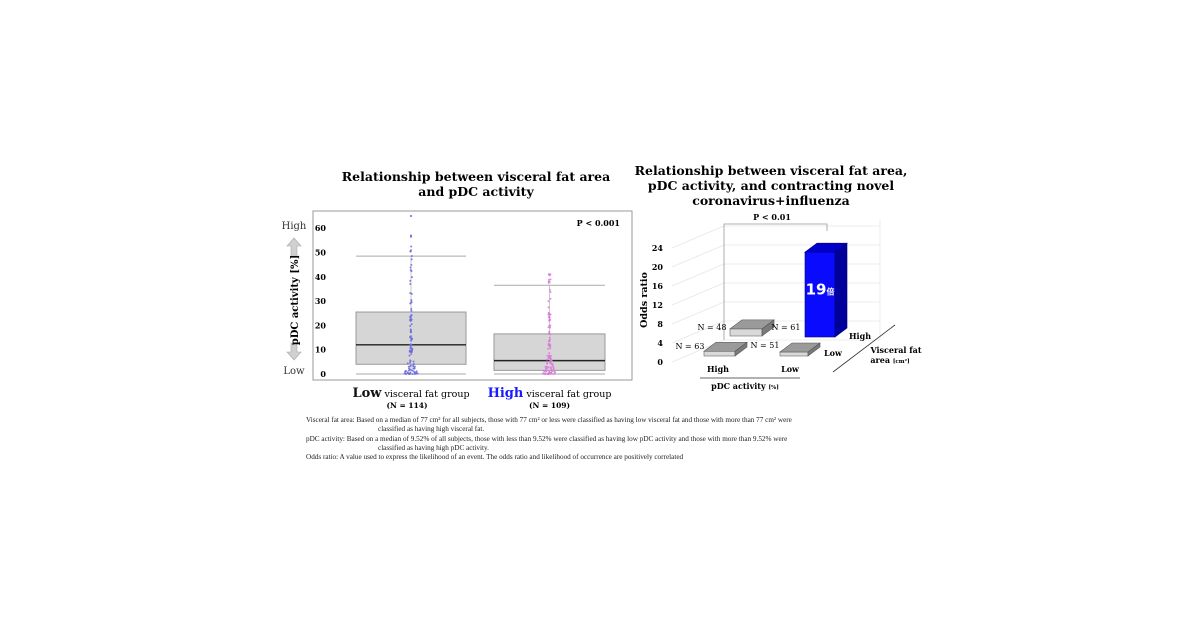  I want to click on boxes, so click(480, 295).